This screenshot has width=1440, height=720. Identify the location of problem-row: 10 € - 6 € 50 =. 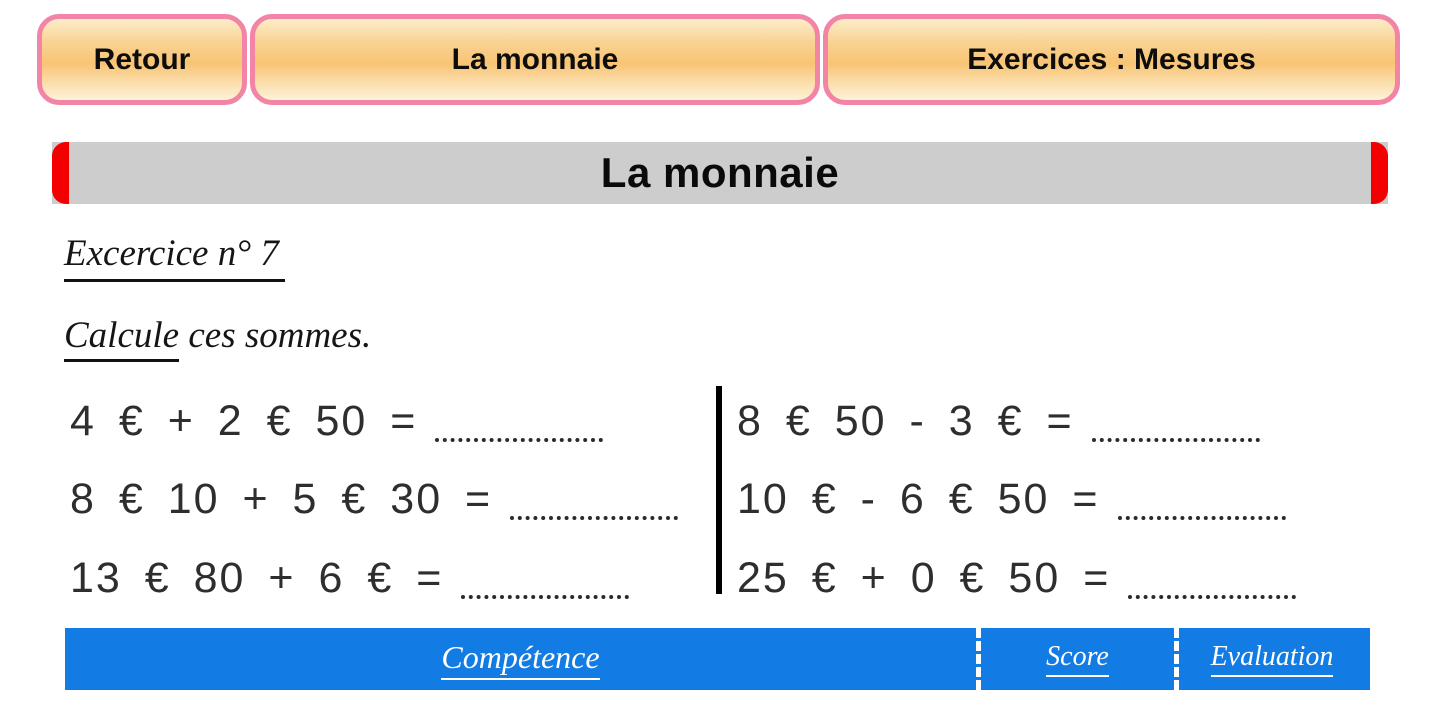
(1011, 496).